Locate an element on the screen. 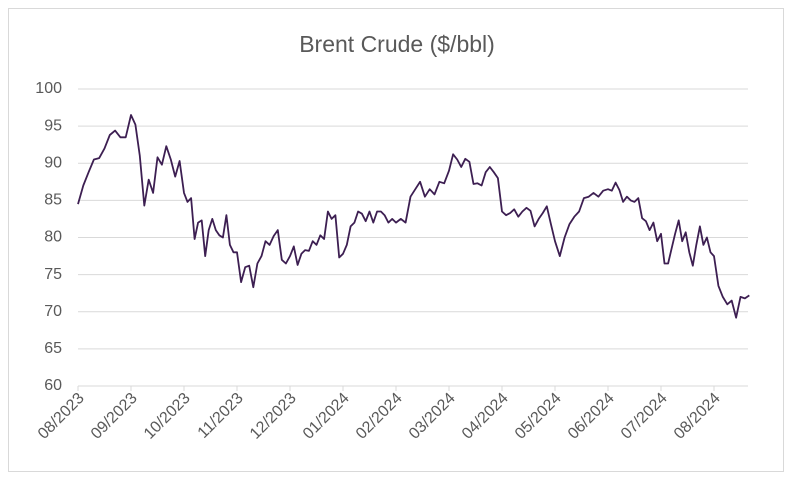 Image resolution: width=799 pixels, height=487 pixels. y-tick-label: 75 is located at coordinates (53, 274).